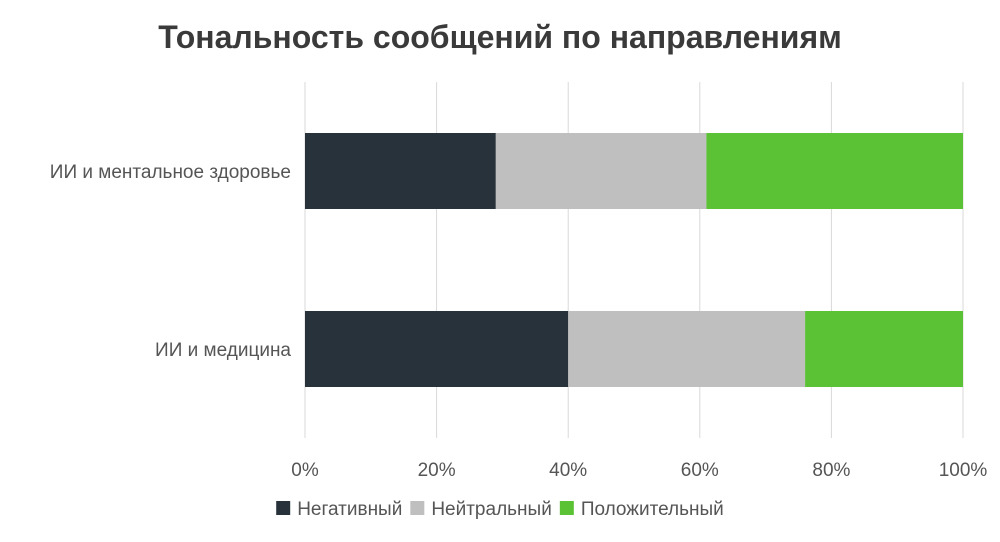  Describe the element at coordinates (639, 470) in the screenshot. I see `x-axis-tick-labels: 0% 20% 40% 60% 80% 100%` at that location.